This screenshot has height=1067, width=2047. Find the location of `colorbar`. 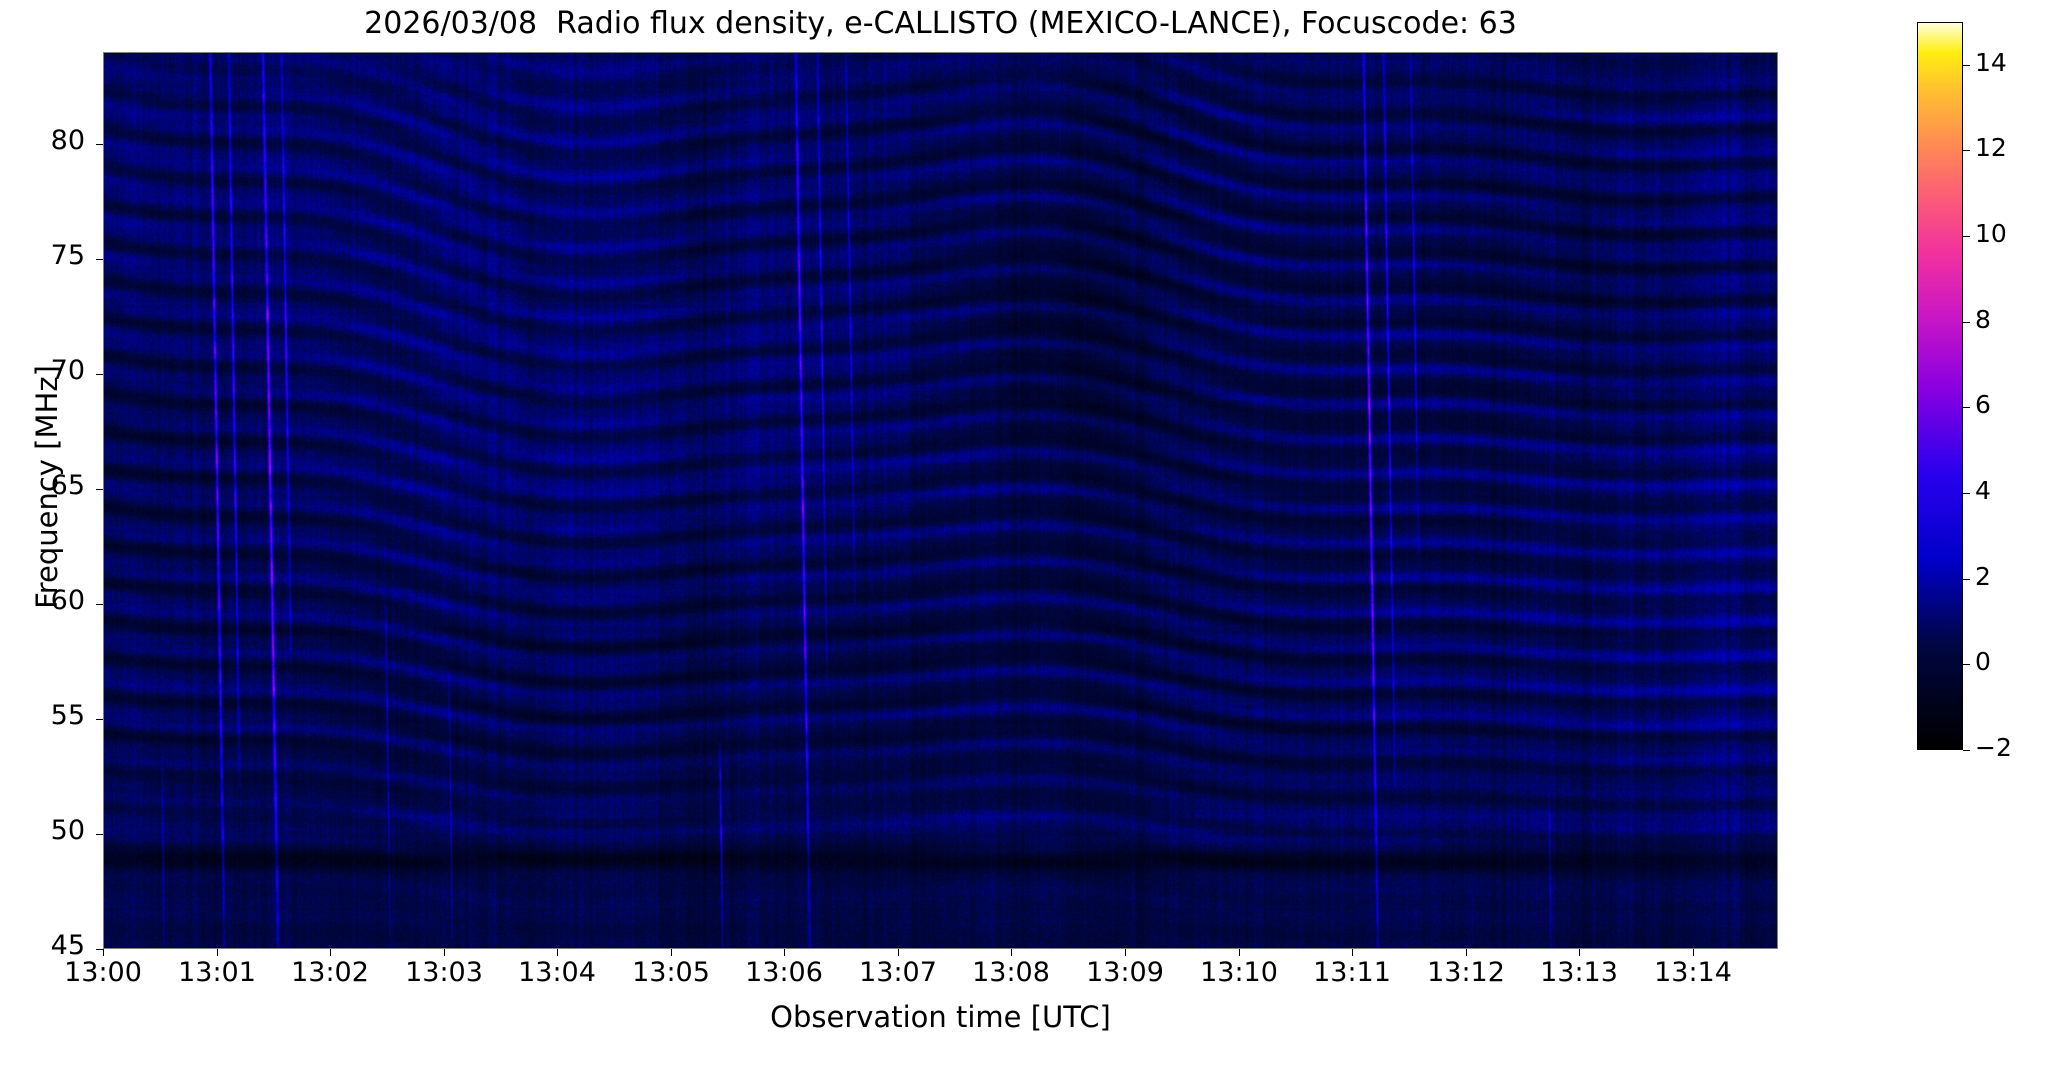

colorbar is located at coordinates (1940, 386).